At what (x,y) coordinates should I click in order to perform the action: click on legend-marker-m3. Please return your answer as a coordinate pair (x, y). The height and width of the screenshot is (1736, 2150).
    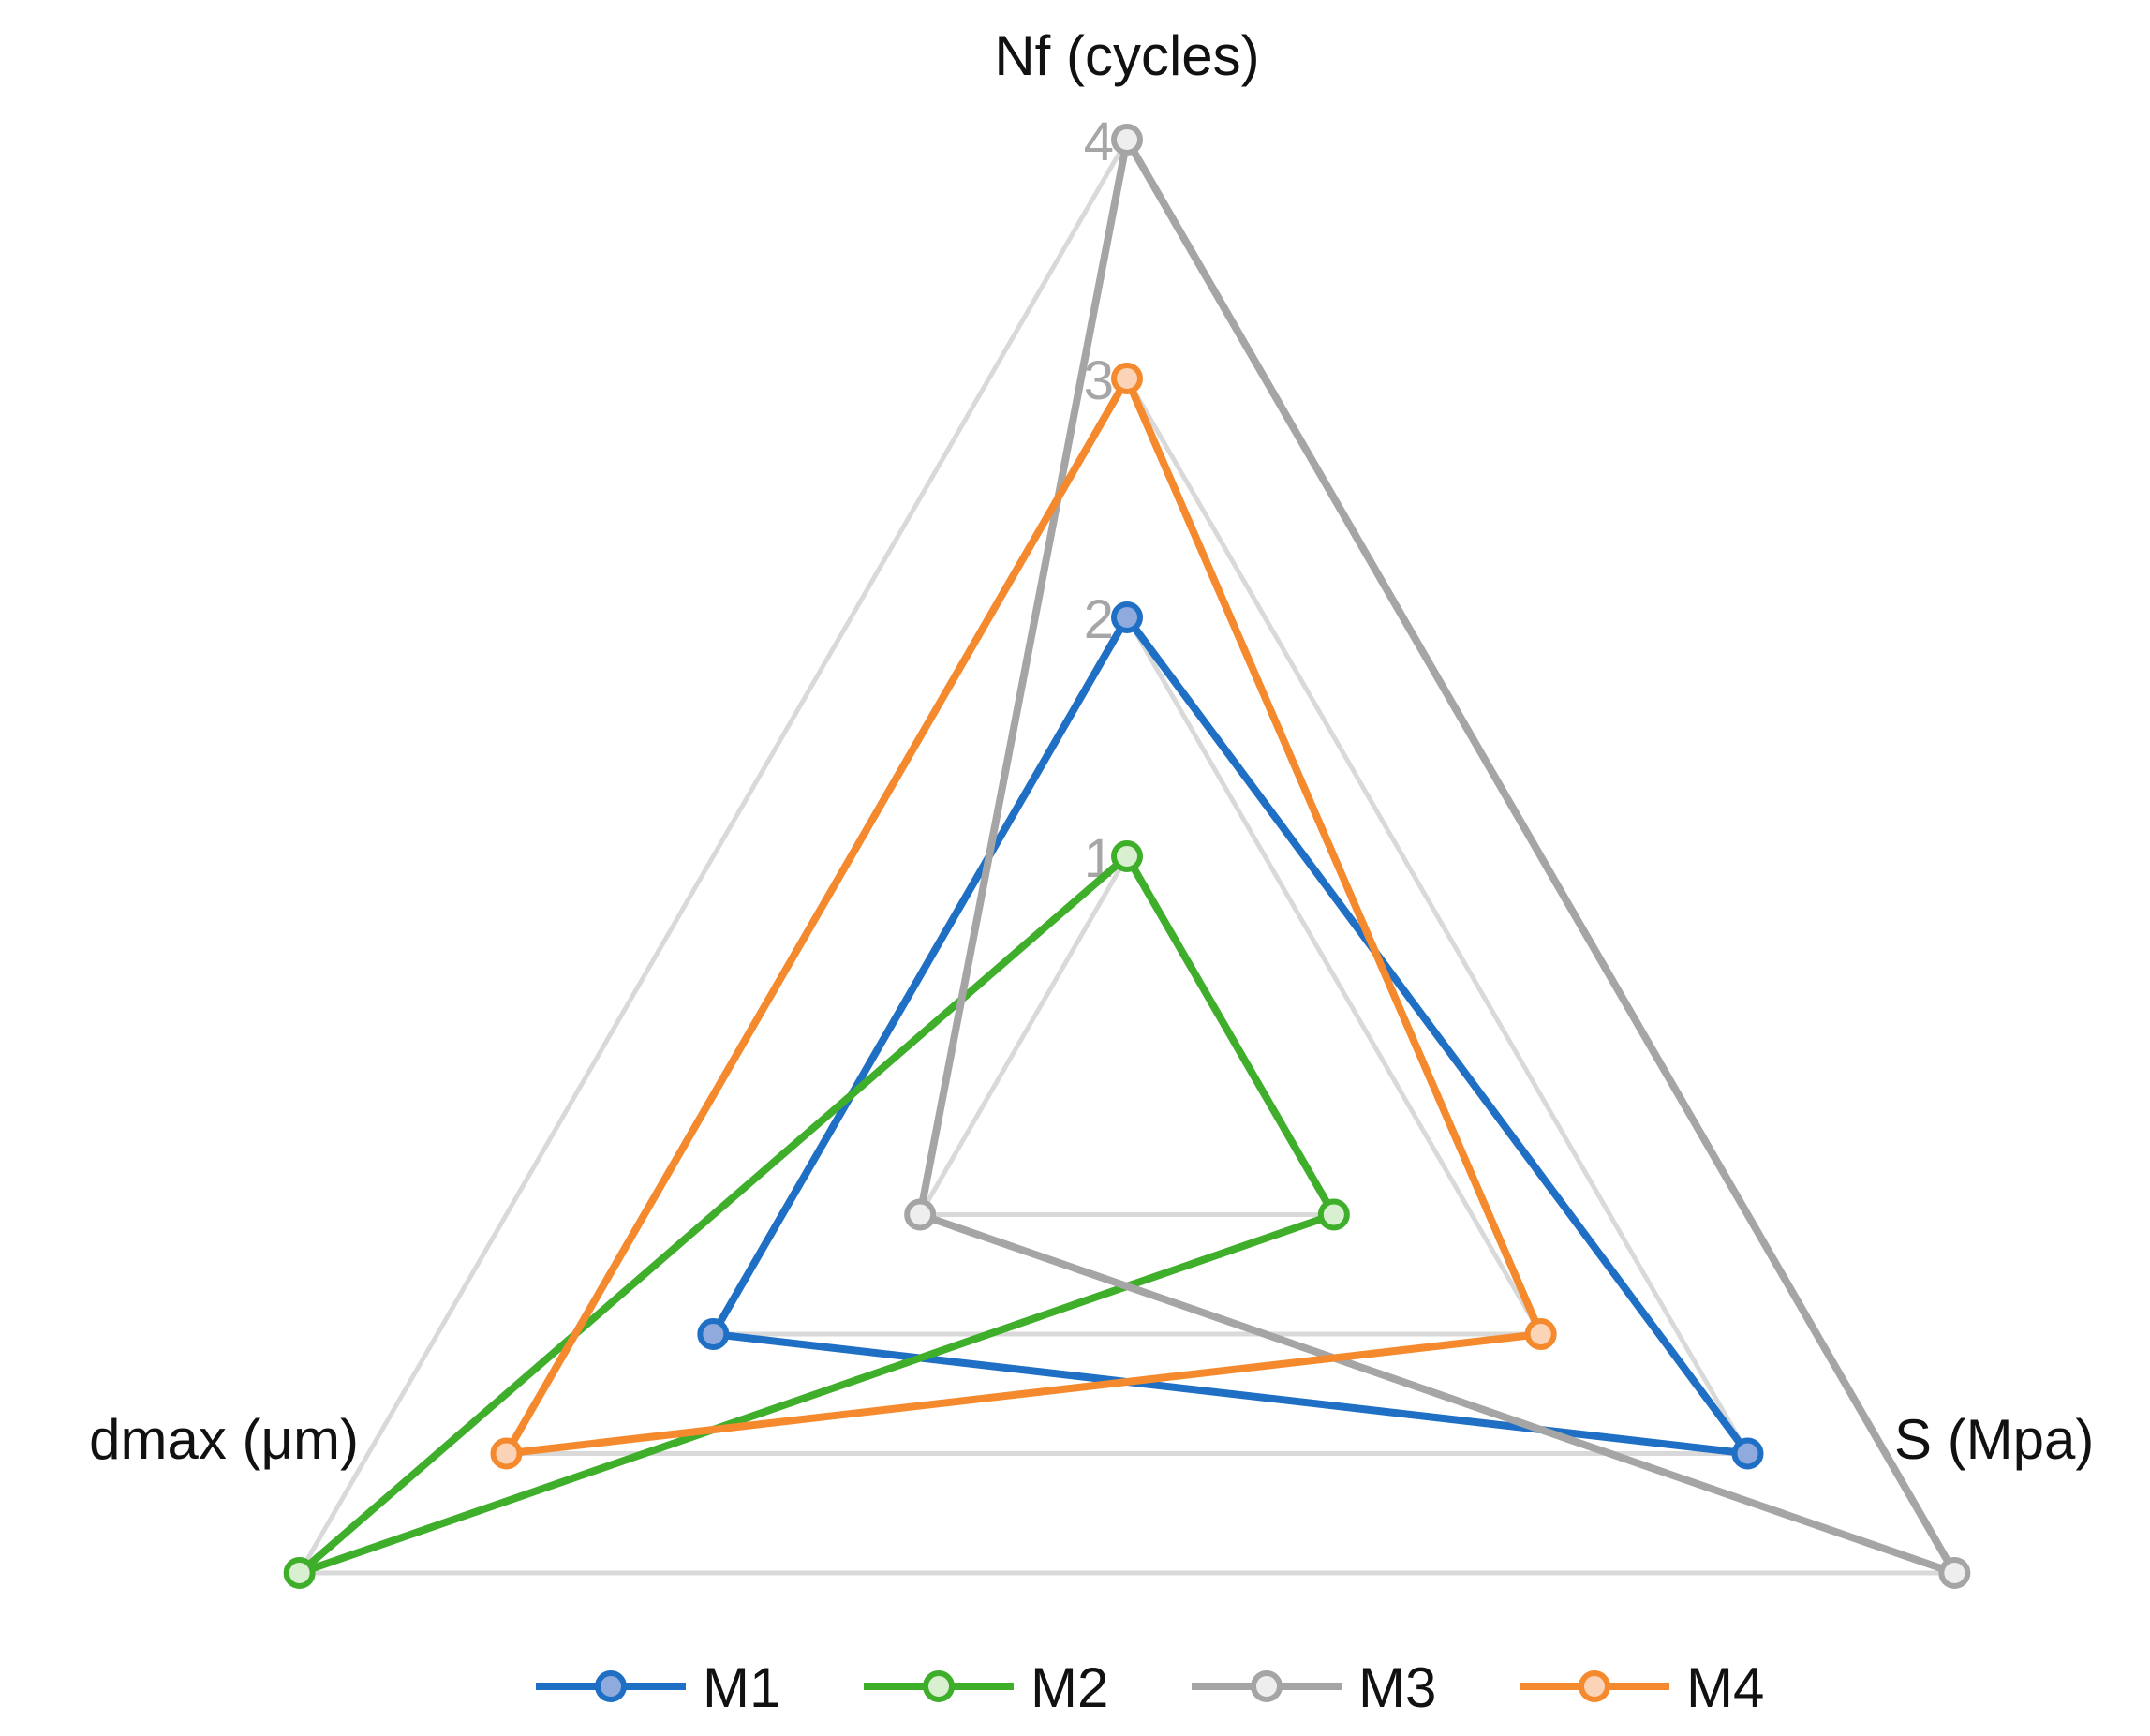
    Looking at the image, I should click on (1267, 1686).